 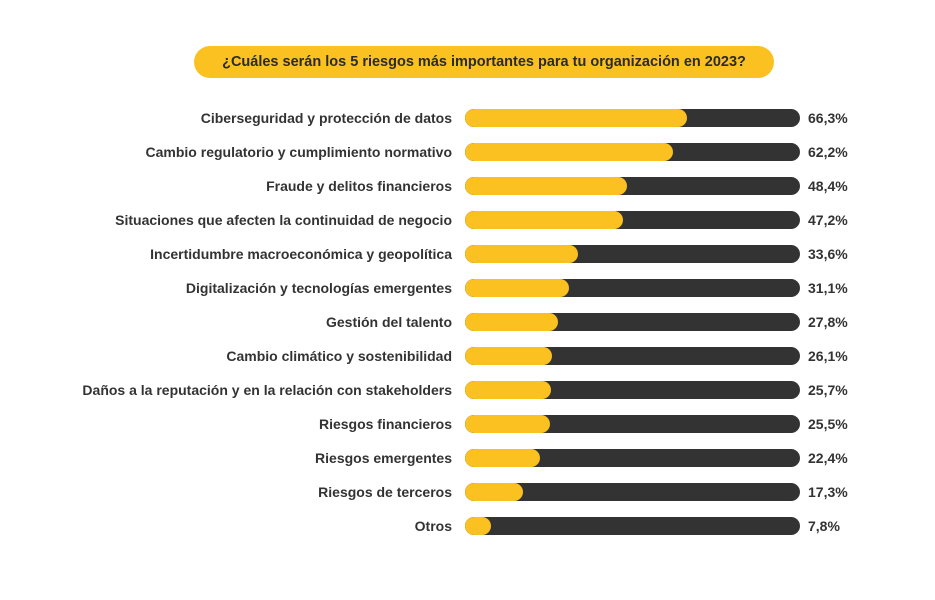 What do you see at coordinates (828, 220) in the screenshot?
I see `value-label: 47,2%` at bounding box center [828, 220].